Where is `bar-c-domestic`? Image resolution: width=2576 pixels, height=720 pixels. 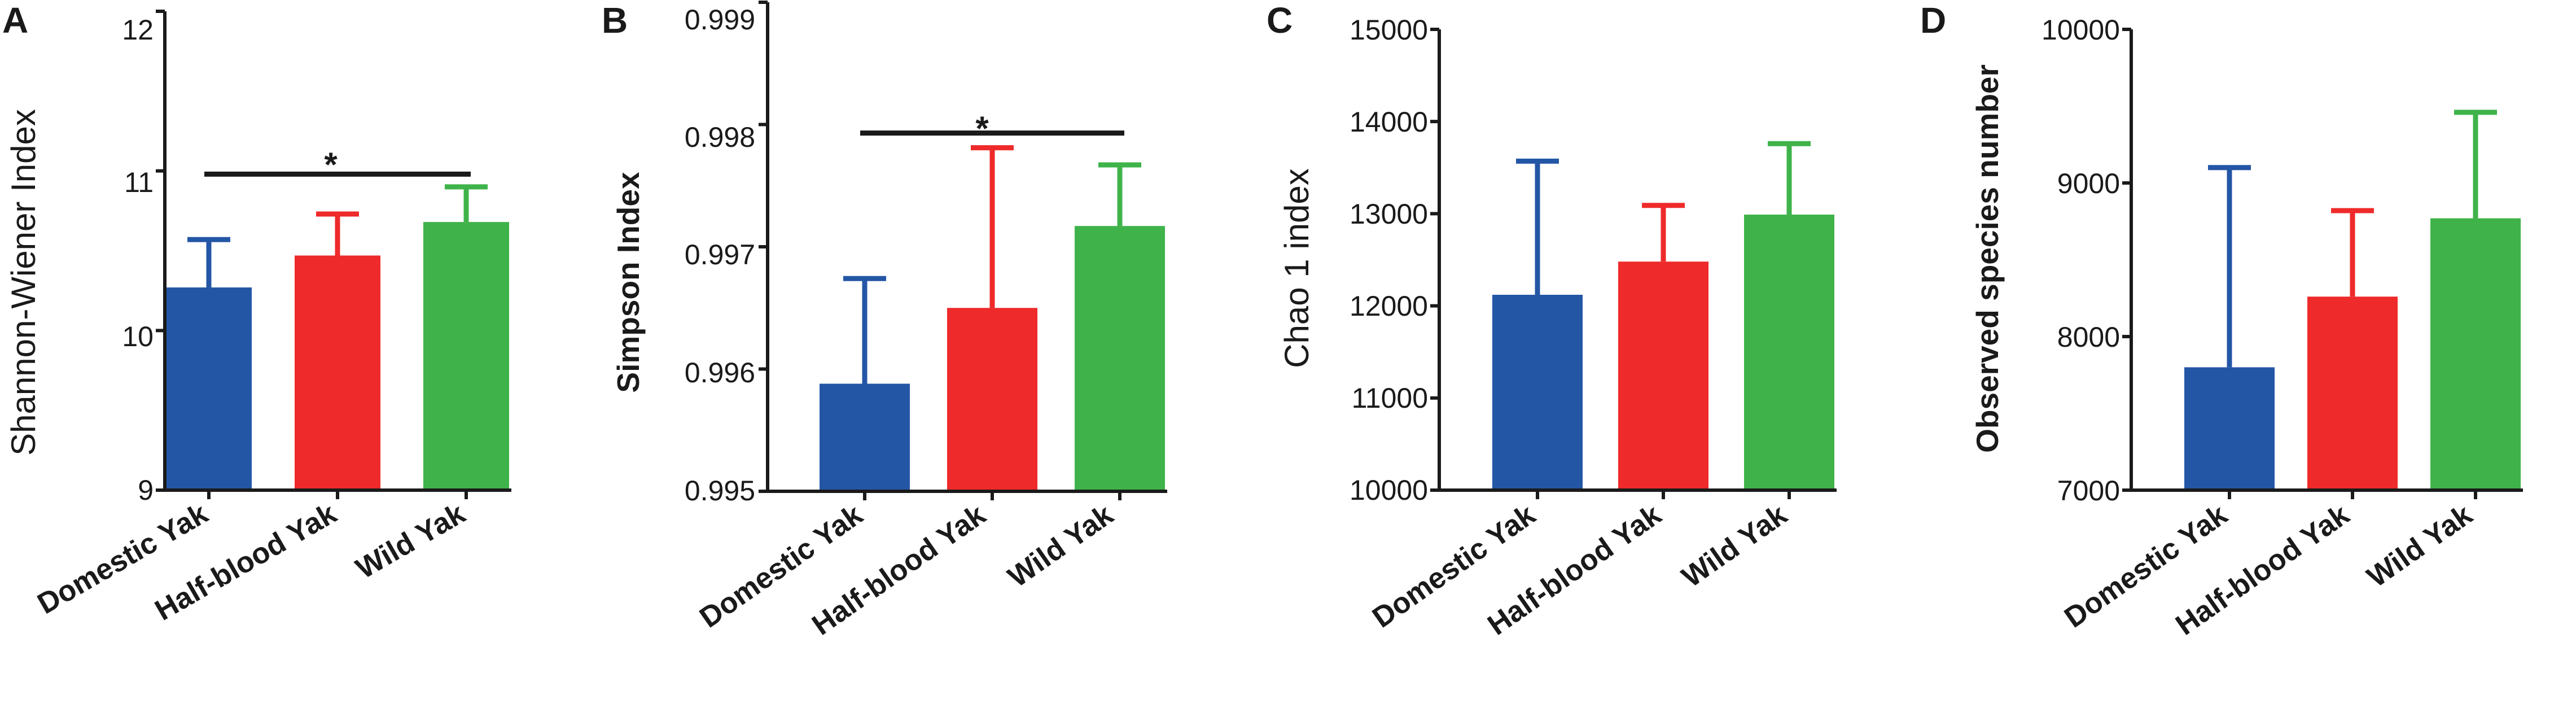
bar-c-domestic is located at coordinates (1537, 392).